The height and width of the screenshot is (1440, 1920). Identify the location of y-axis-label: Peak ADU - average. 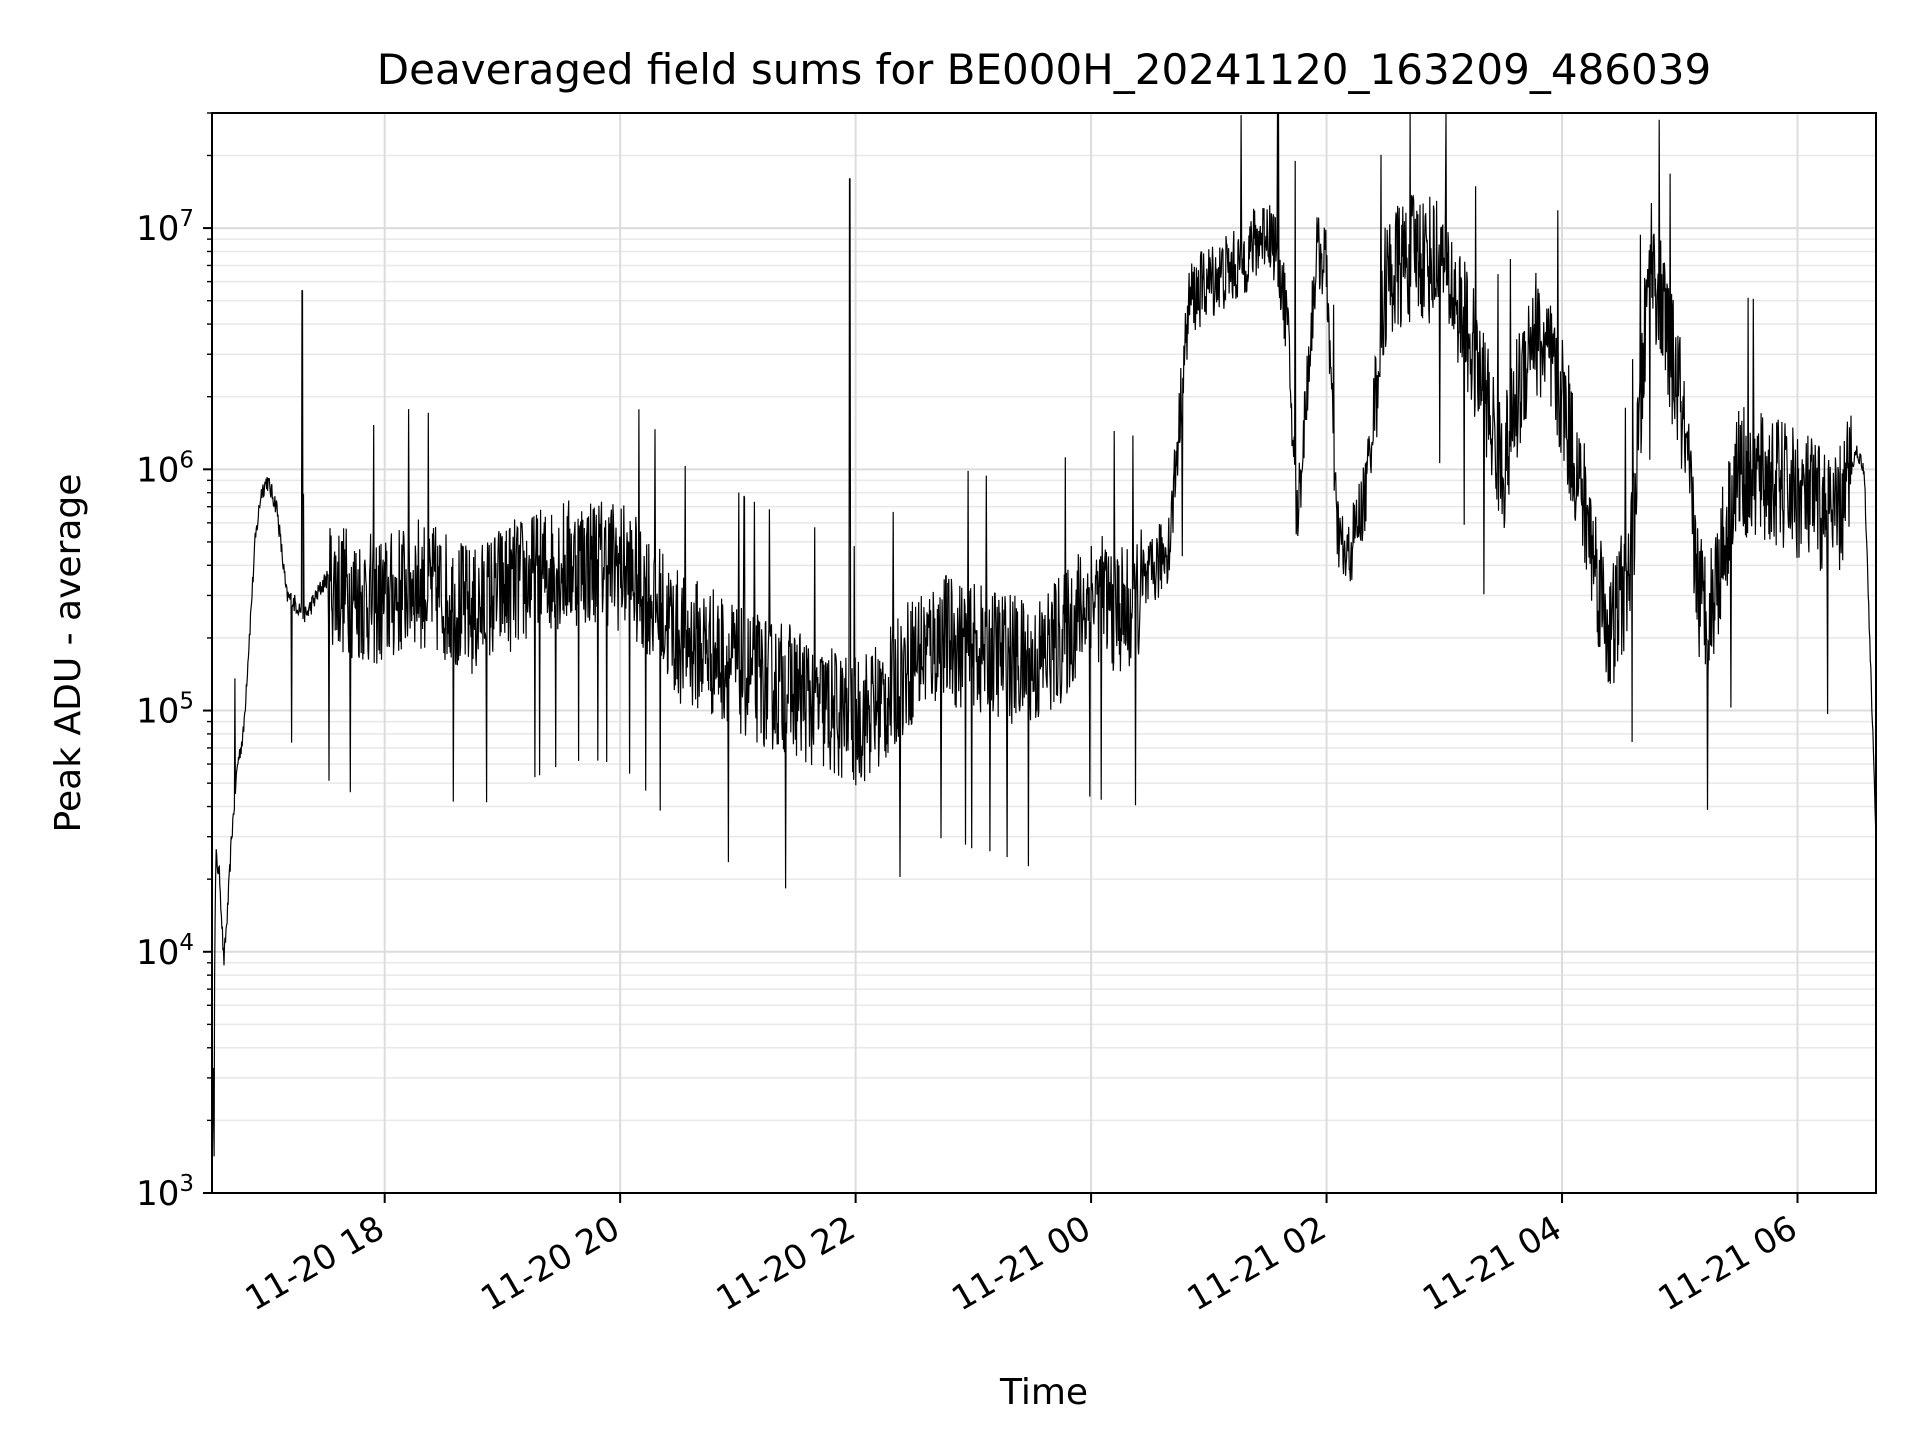
(68, 653).